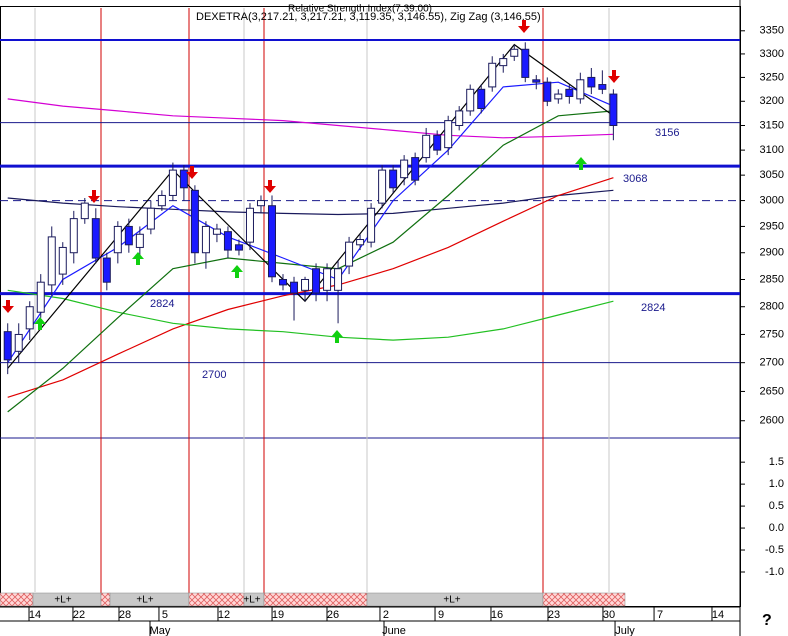 The image size is (788, 636). Describe the element at coordinates (772, 77) in the screenshot. I see `y-tick-label: 3250` at that location.